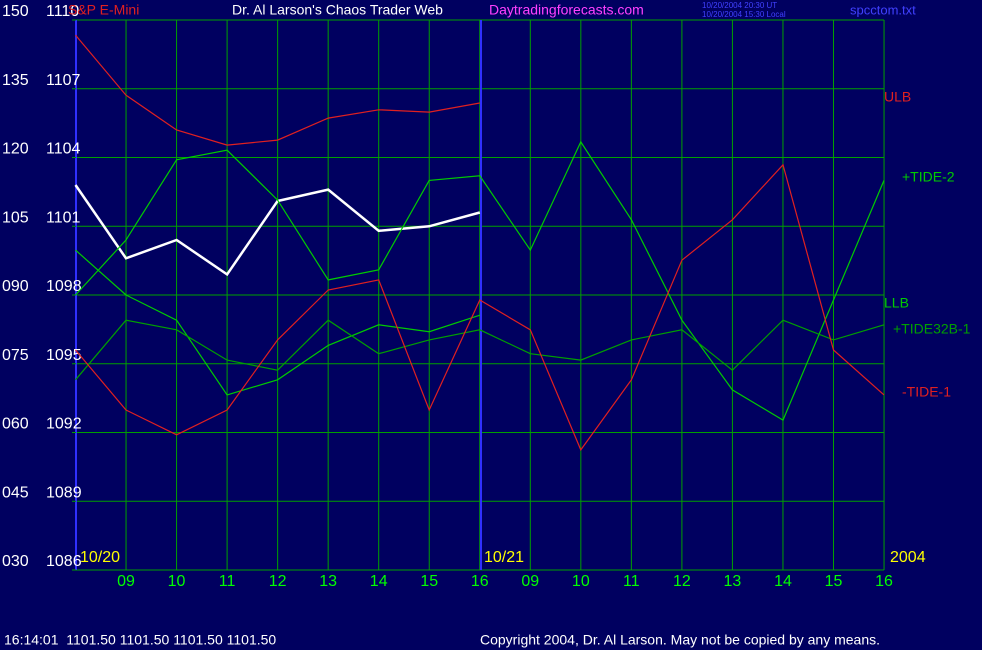 Image resolution: width=982 pixels, height=650 pixels. I want to click on series-label: +TIDE32B-1, so click(932, 329).